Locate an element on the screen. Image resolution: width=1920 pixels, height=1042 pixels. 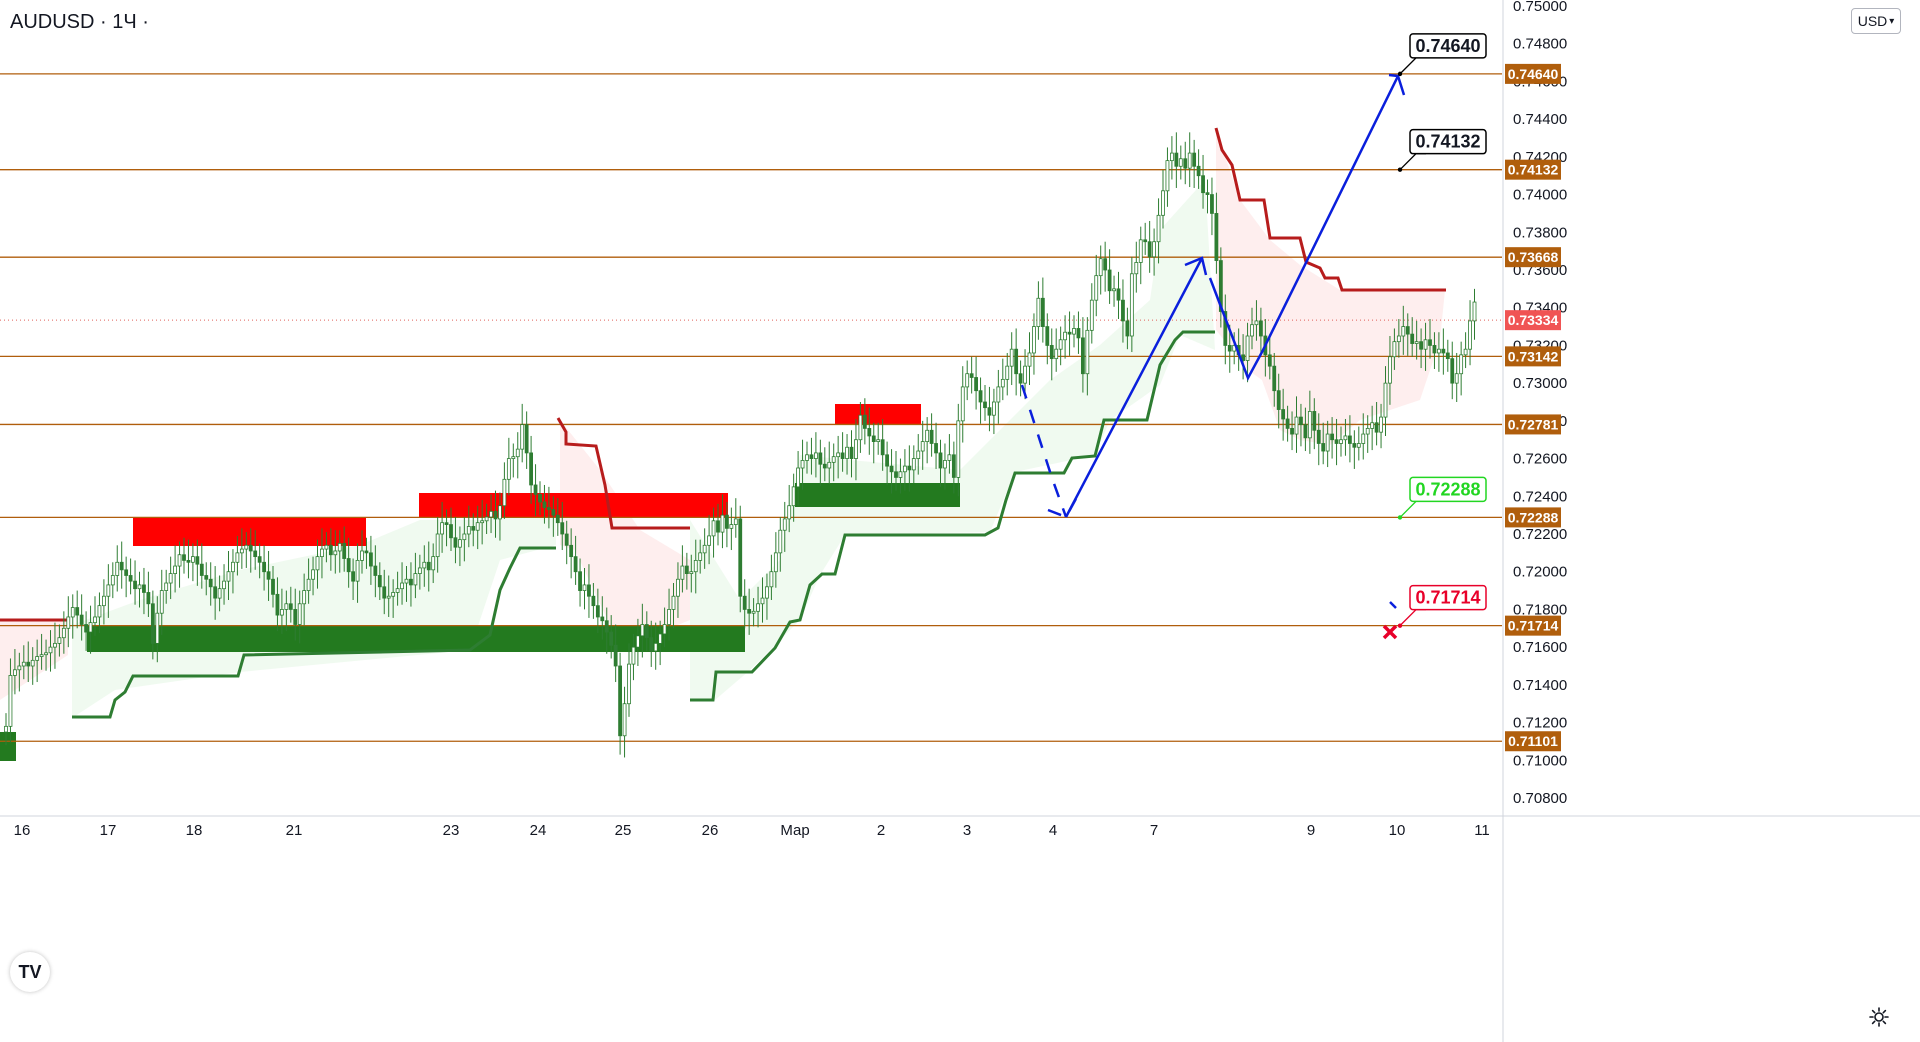
currency-selector: USD ▾ is located at coordinates (1876, 21).